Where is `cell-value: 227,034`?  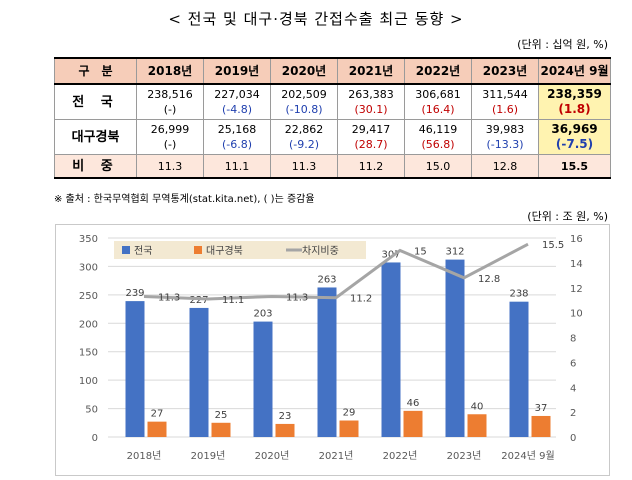 cell-value: 227,034 is located at coordinates (237, 94).